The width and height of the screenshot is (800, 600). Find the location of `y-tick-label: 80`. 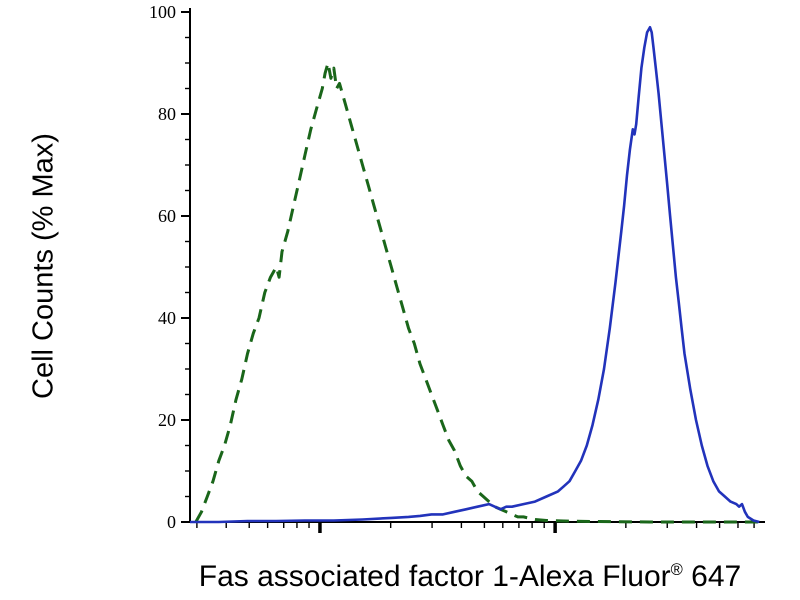

y-tick-label: 80 is located at coordinates (167, 114).